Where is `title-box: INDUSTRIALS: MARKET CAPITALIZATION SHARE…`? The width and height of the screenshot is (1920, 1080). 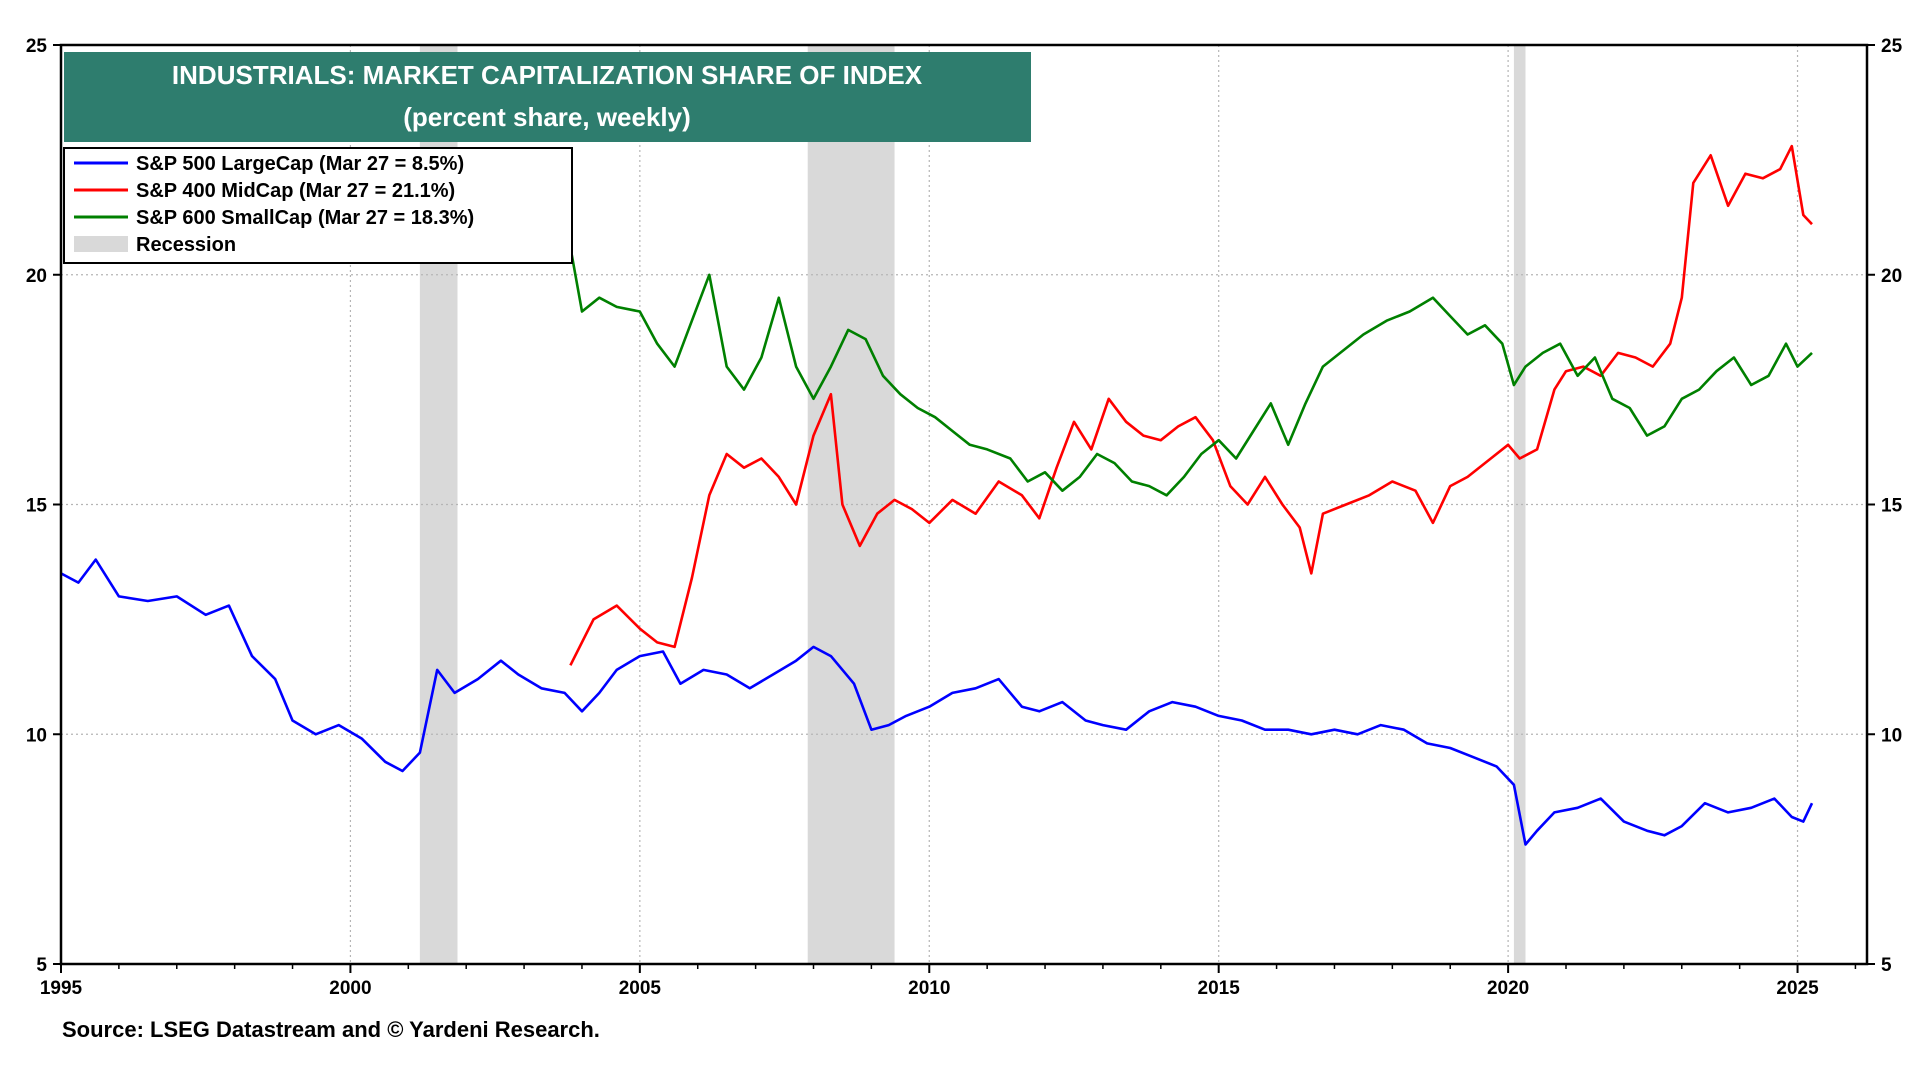
title-box: INDUSTRIALS: MARKET CAPITALIZATION SHARE… is located at coordinates (547, 97).